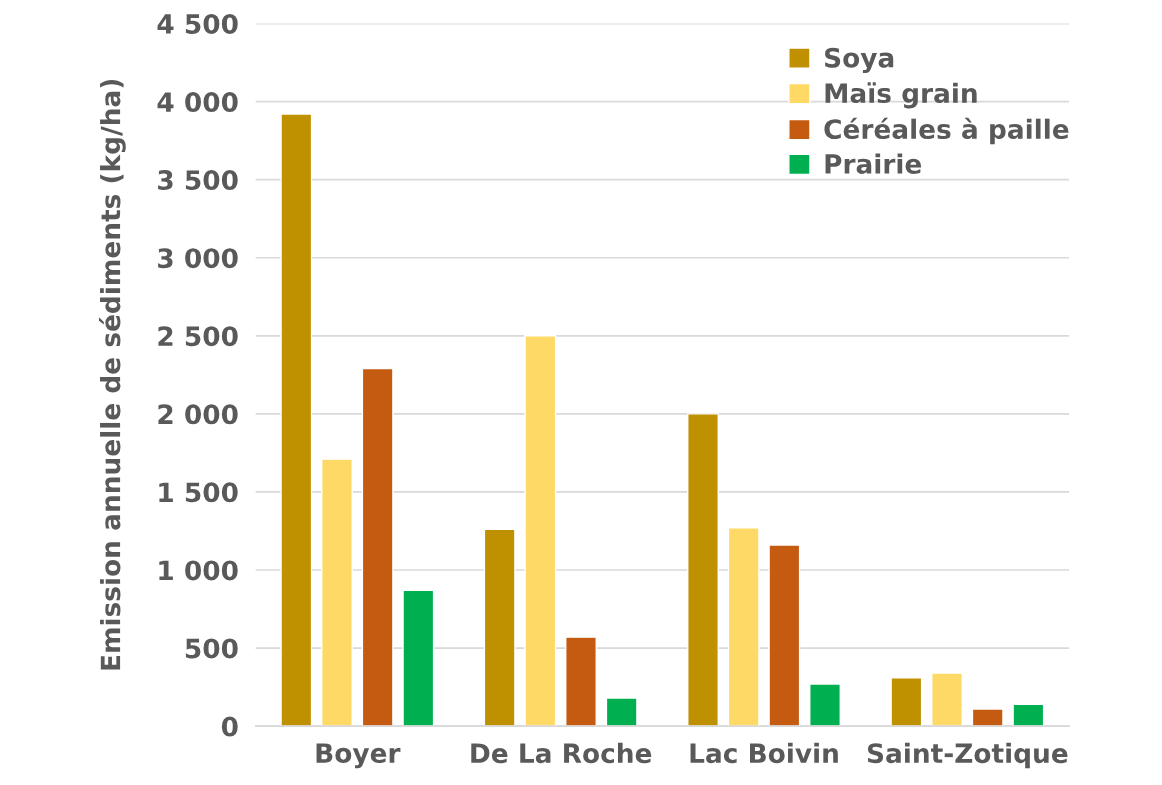  I want to click on x-tick-label: Lac Boivin, so click(764, 753).